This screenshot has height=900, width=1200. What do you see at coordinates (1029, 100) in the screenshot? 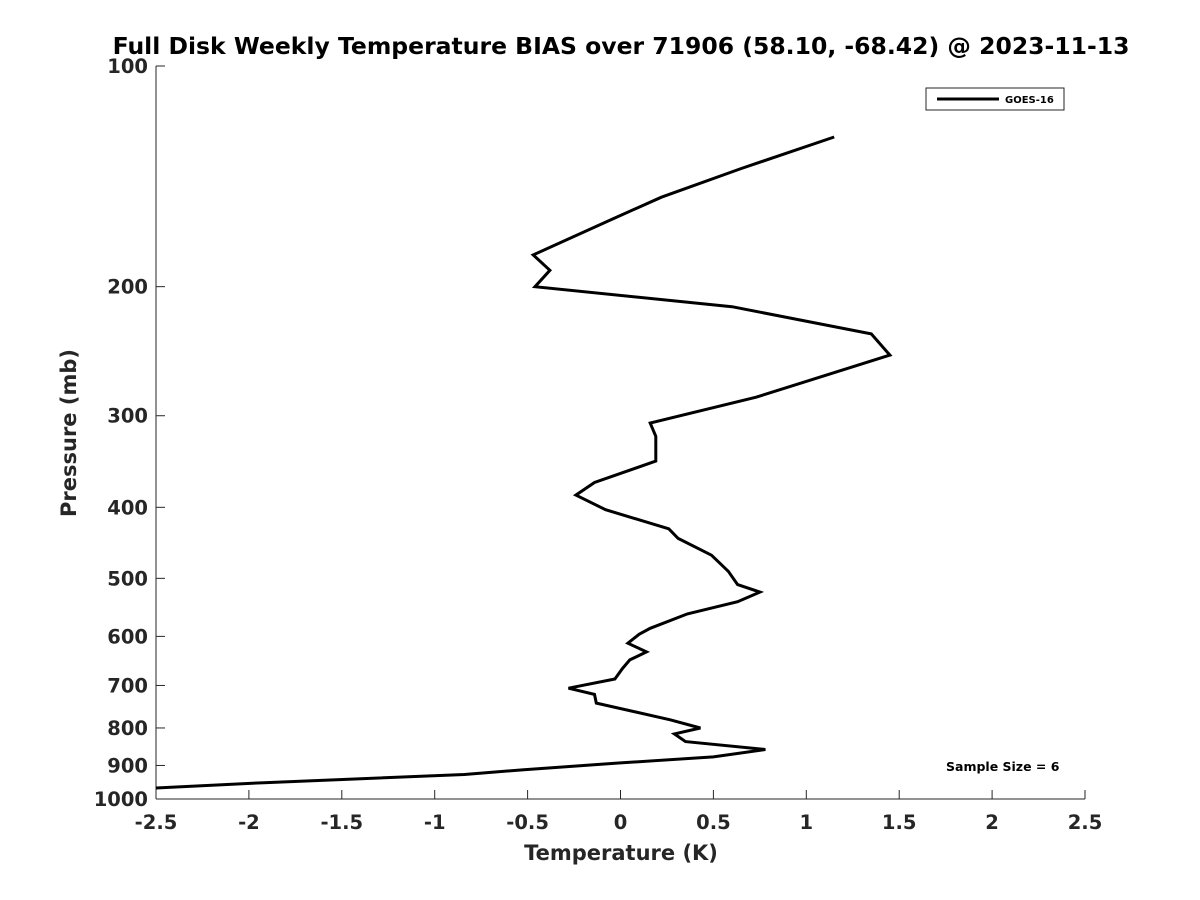
I see `legend-label-goes-16: GOES-16` at bounding box center [1029, 100].